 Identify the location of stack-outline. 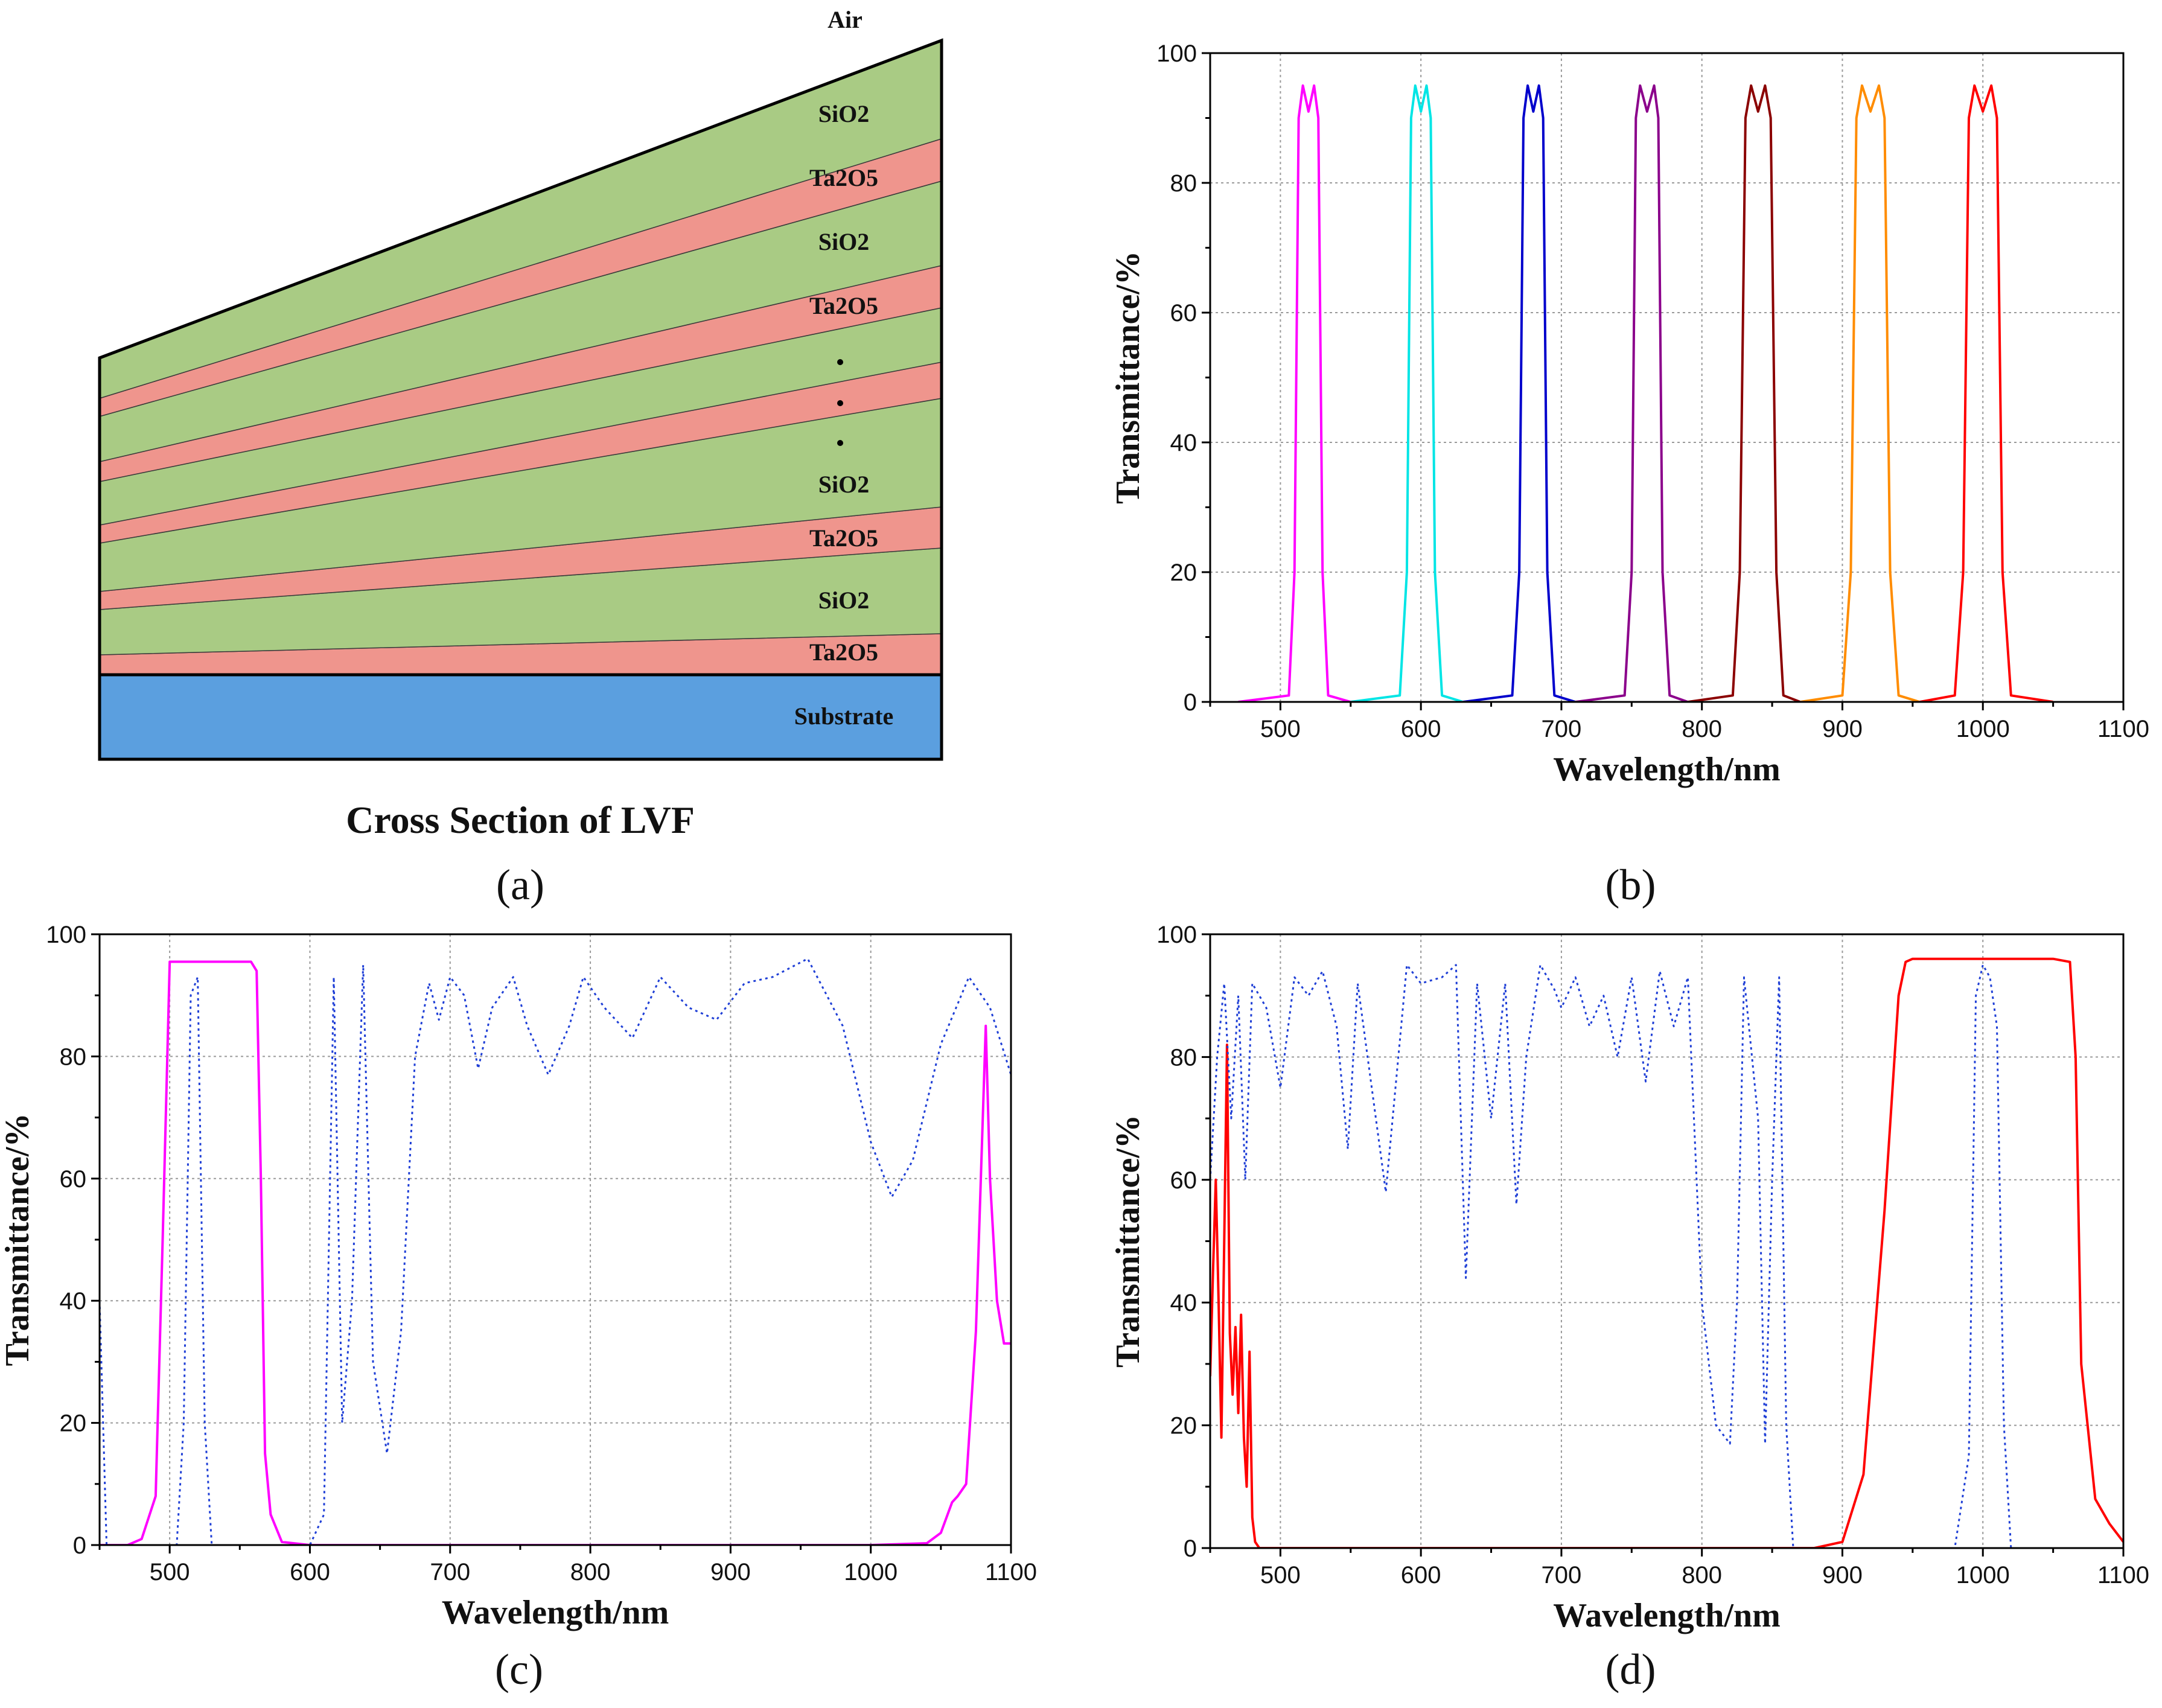
(520, 357).